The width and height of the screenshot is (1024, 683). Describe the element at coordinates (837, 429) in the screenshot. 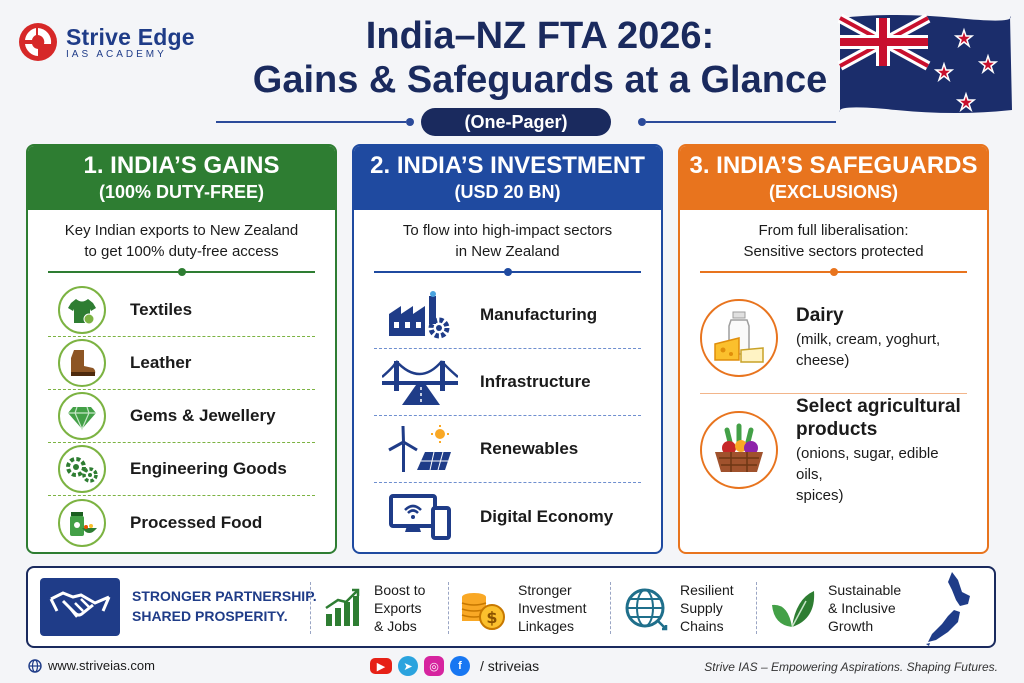

I see `agriculture-title-line-2: products` at that location.